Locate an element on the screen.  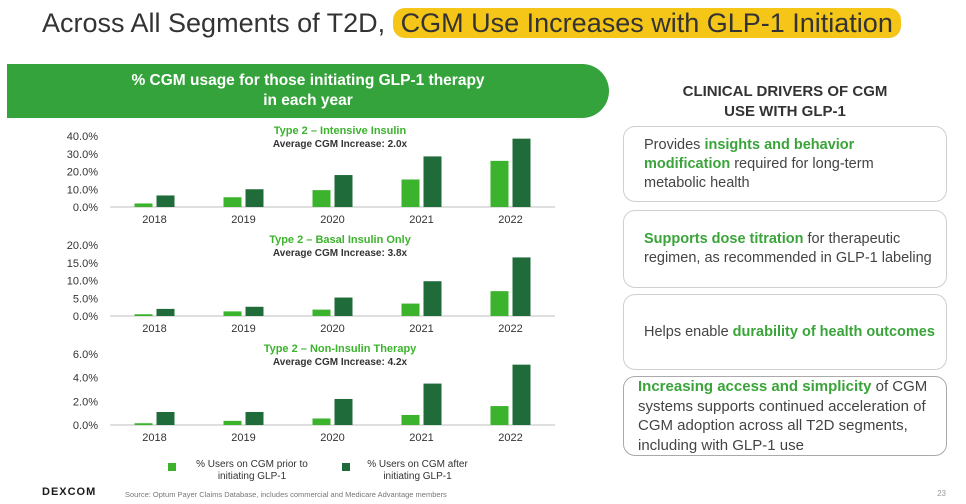
driver1-pre: Provides is located at coordinates (674, 144).